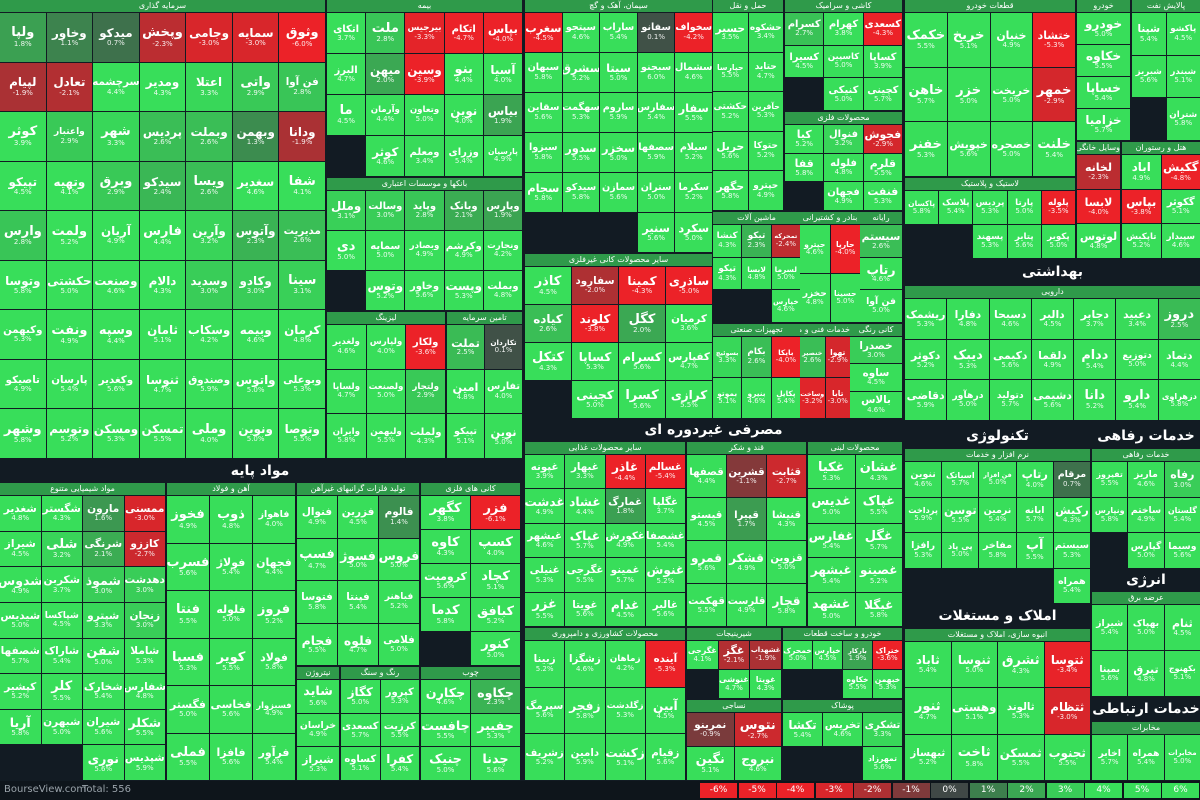  What do you see at coordinates (274, 614) in the screenshot?
I see `stock-tile: فروز 5.2%` at bounding box center [274, 614].